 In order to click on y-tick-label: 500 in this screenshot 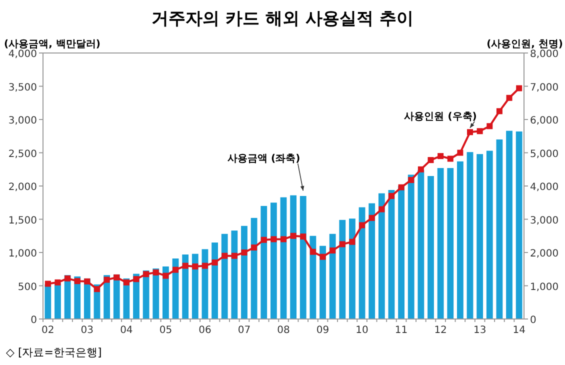, I will do `click(27, 287)`.